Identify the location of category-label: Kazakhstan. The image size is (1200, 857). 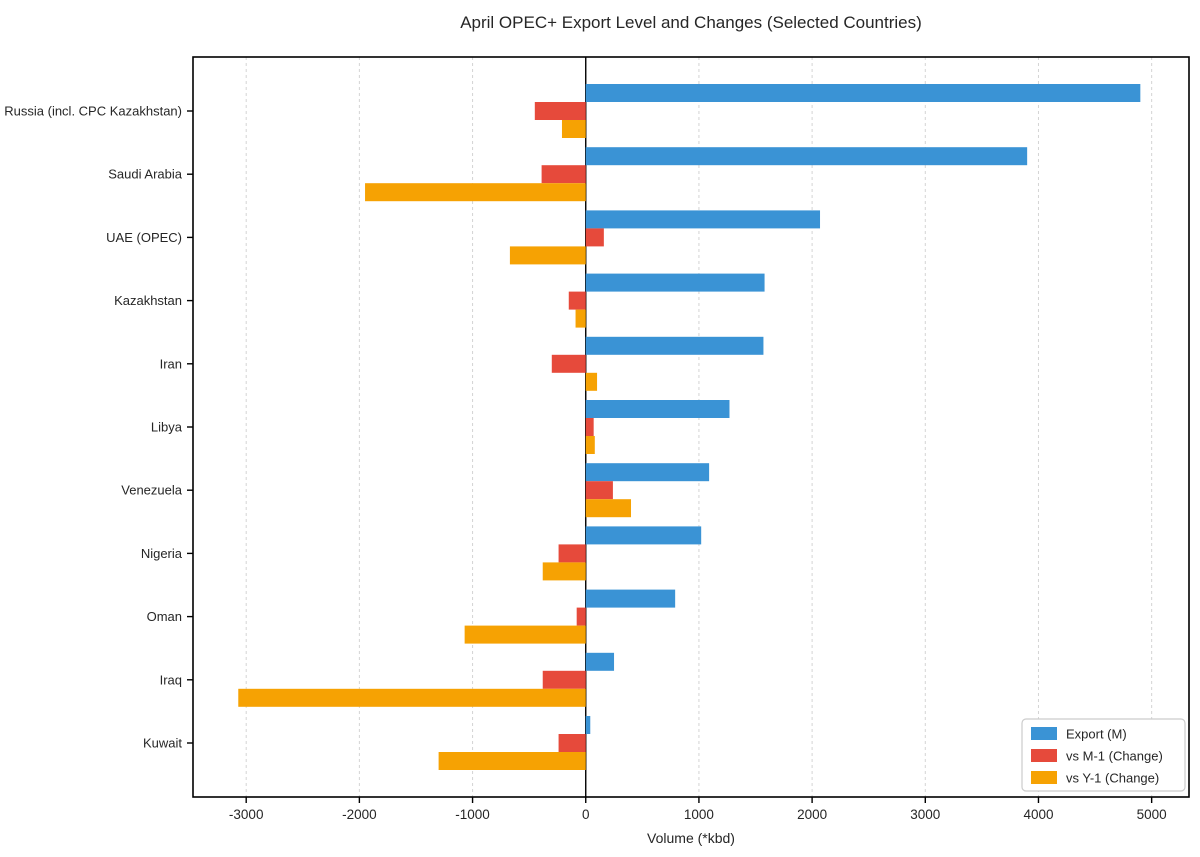
(148, 300).